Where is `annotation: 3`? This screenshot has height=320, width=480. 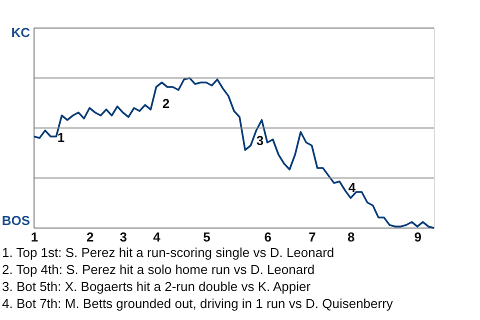 annotation: 3 is located at coordinates (260, 140).